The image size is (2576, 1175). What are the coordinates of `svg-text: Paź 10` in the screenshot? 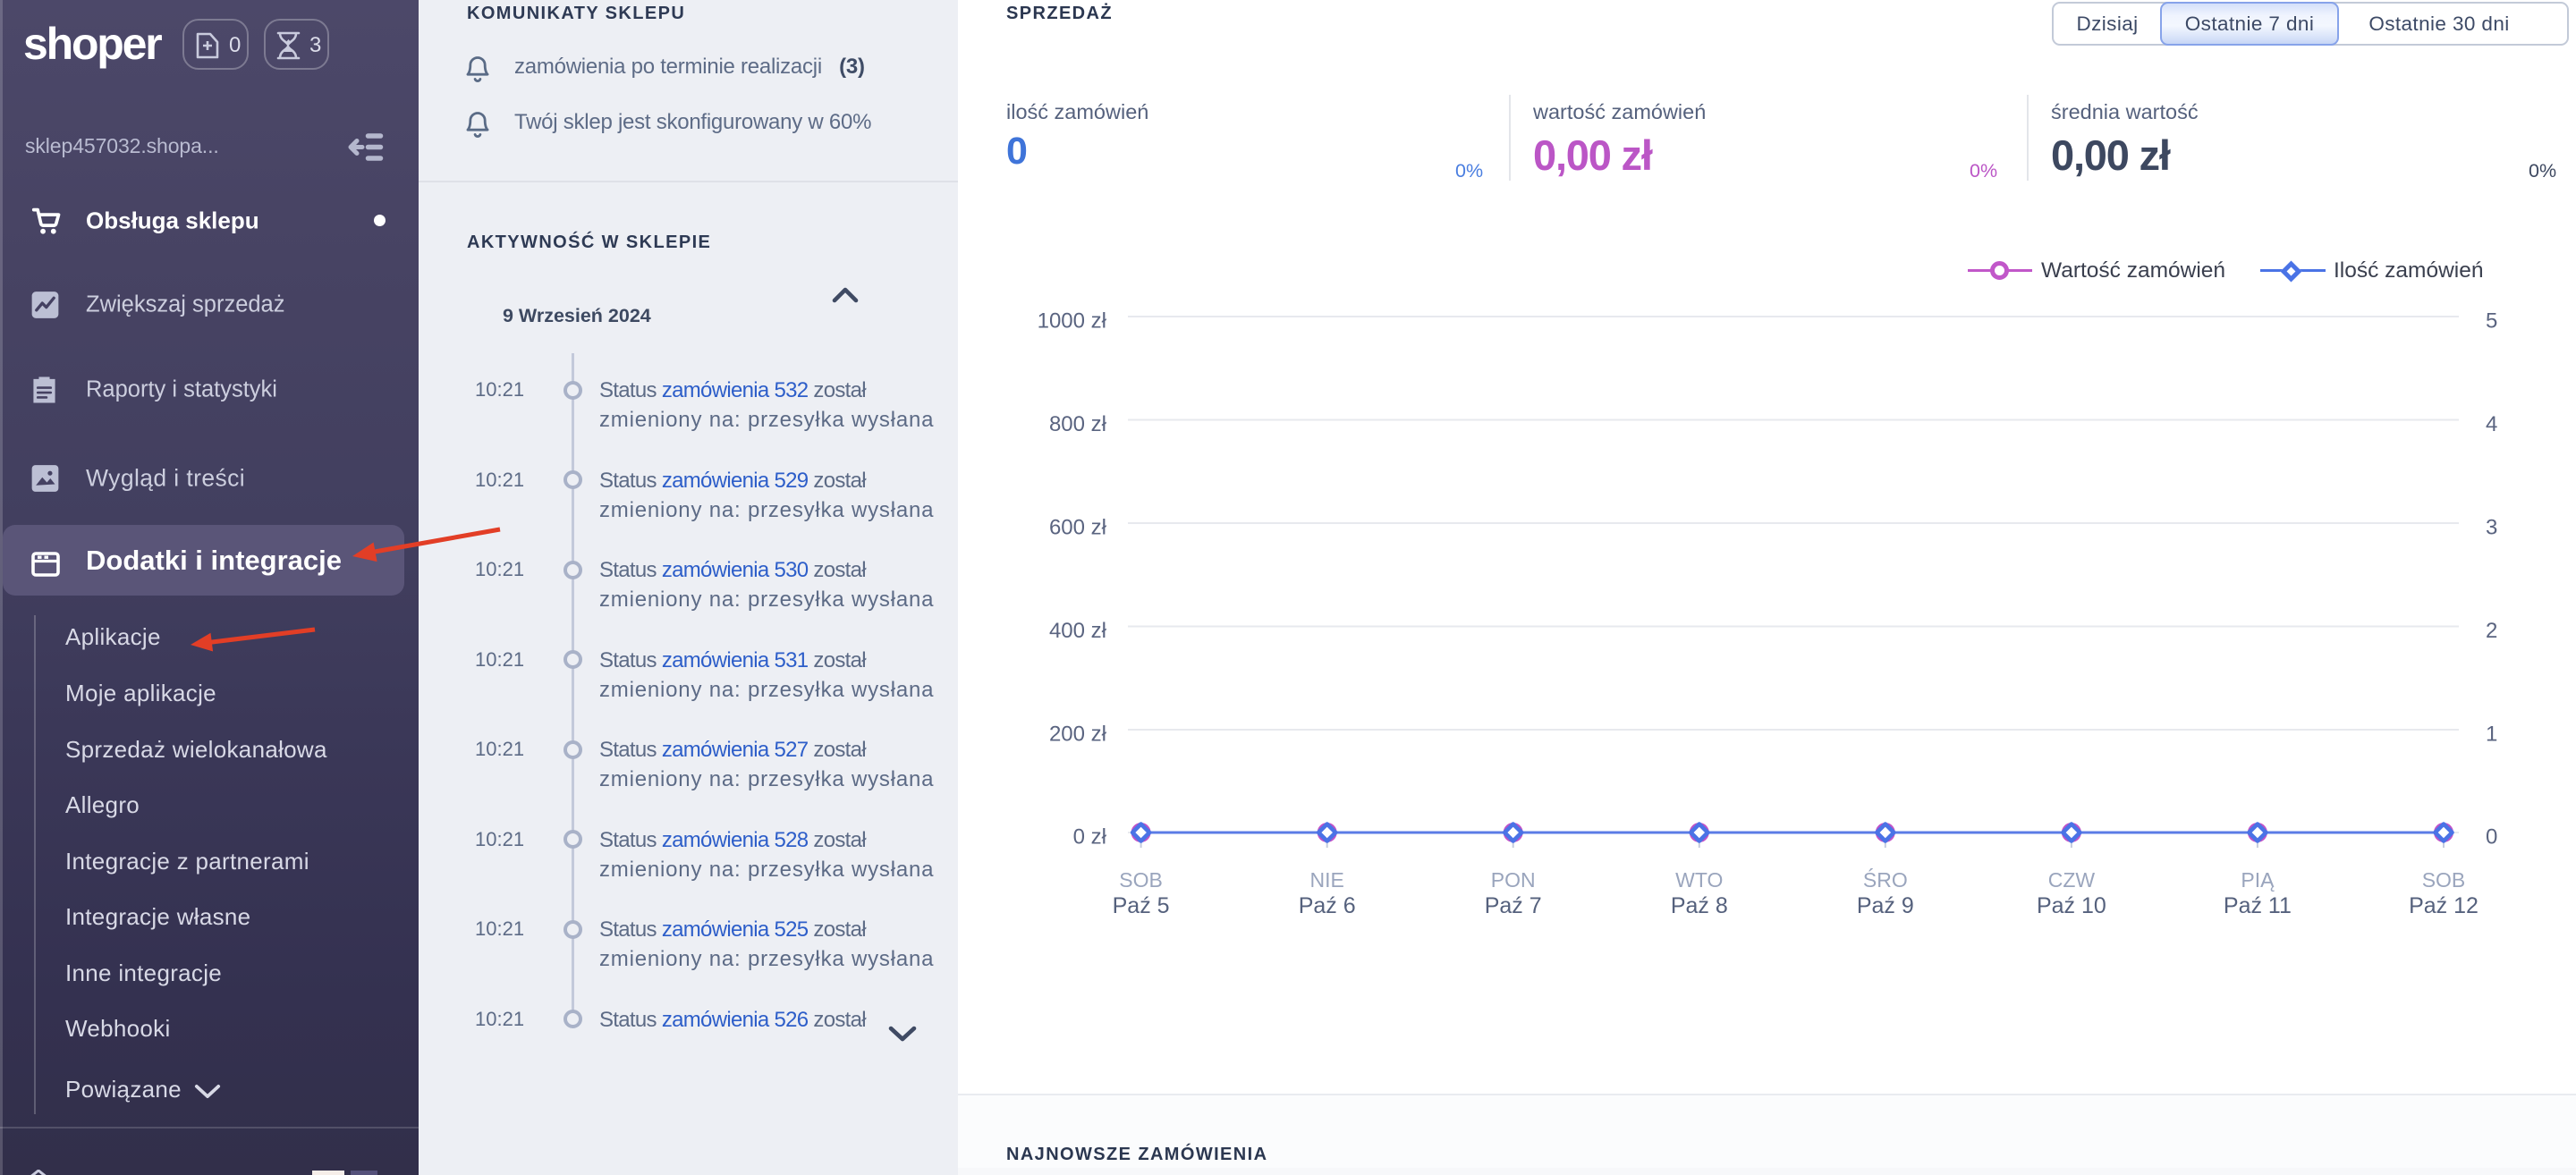 It's located at (2071, 905).